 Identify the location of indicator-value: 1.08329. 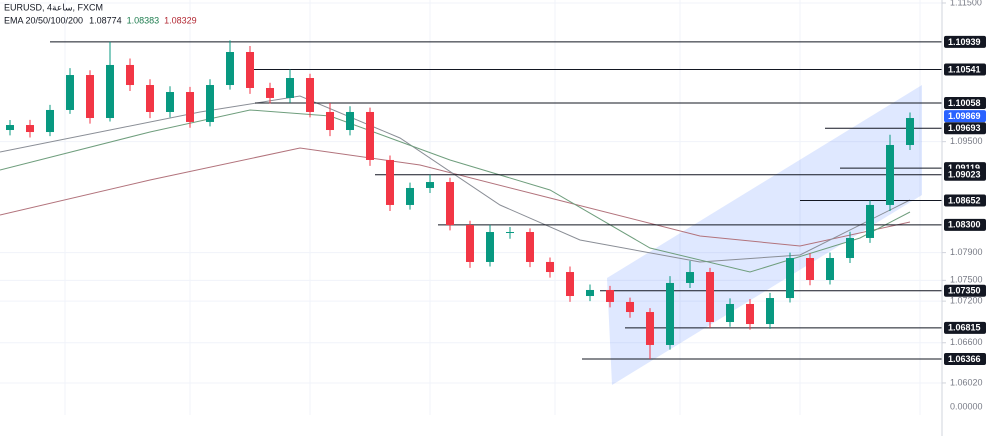
(180, 20).